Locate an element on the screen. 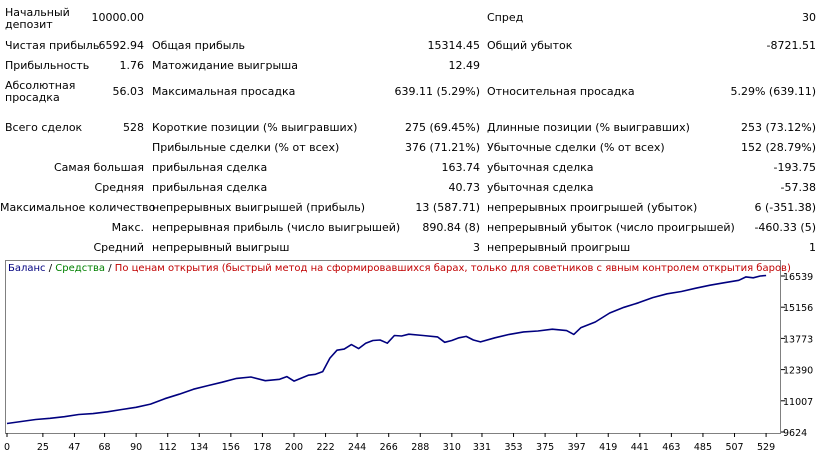 The image size is (838, 463). x-tick-label: 331 is located at coordinates (482, 447).